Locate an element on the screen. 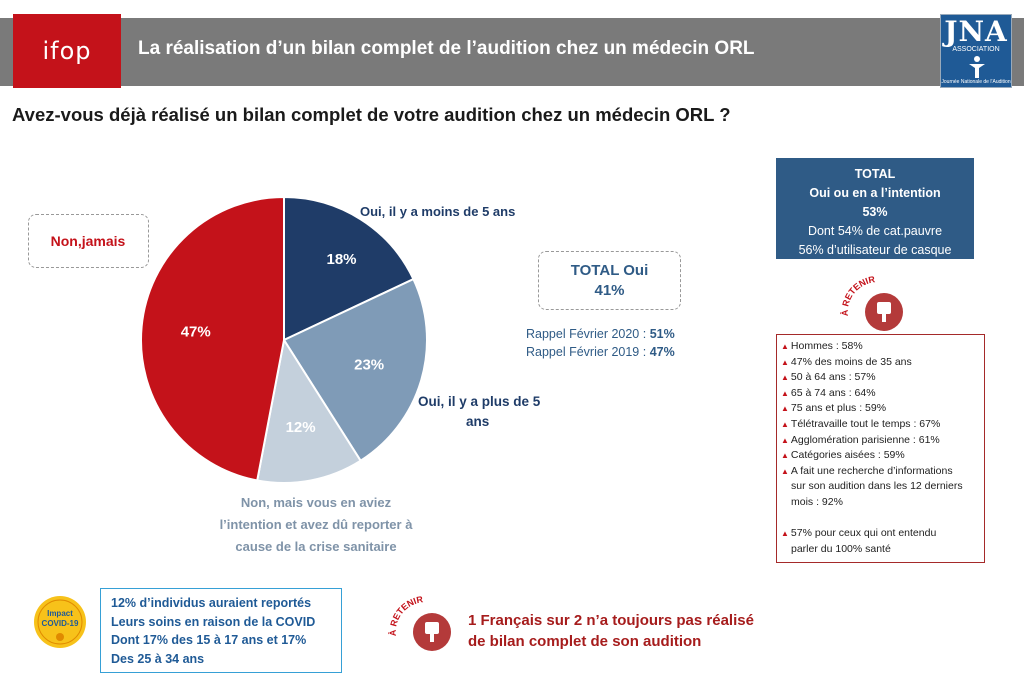 The height and width of the screenshot is (677, 1024). retain-item-text: A fait une recherche d’informations is located at coordinates (871, 470).